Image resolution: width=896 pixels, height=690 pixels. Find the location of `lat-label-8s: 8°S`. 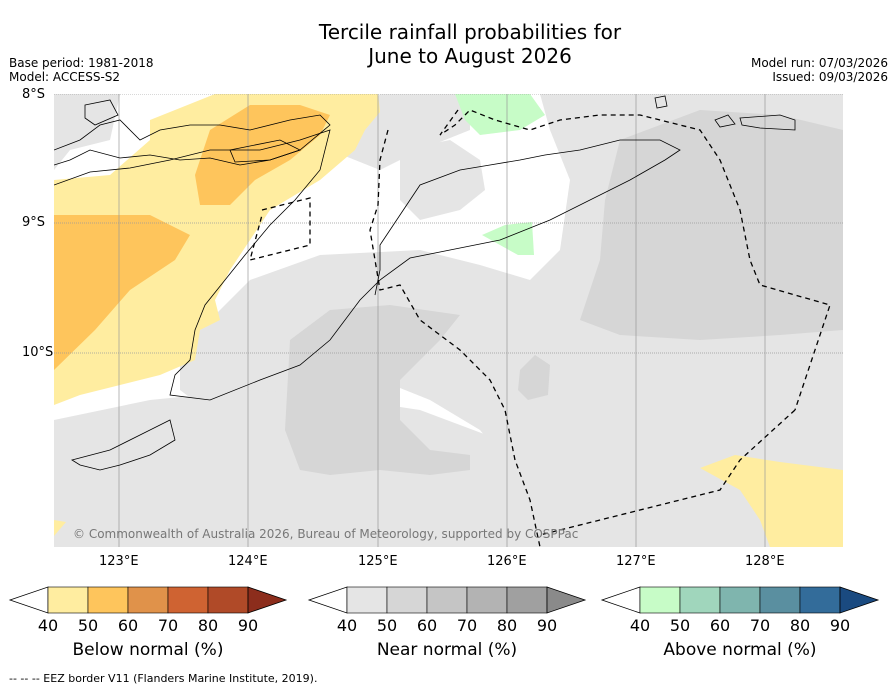

lat-label-8s: 8°S is located at coordinates (34, 94).